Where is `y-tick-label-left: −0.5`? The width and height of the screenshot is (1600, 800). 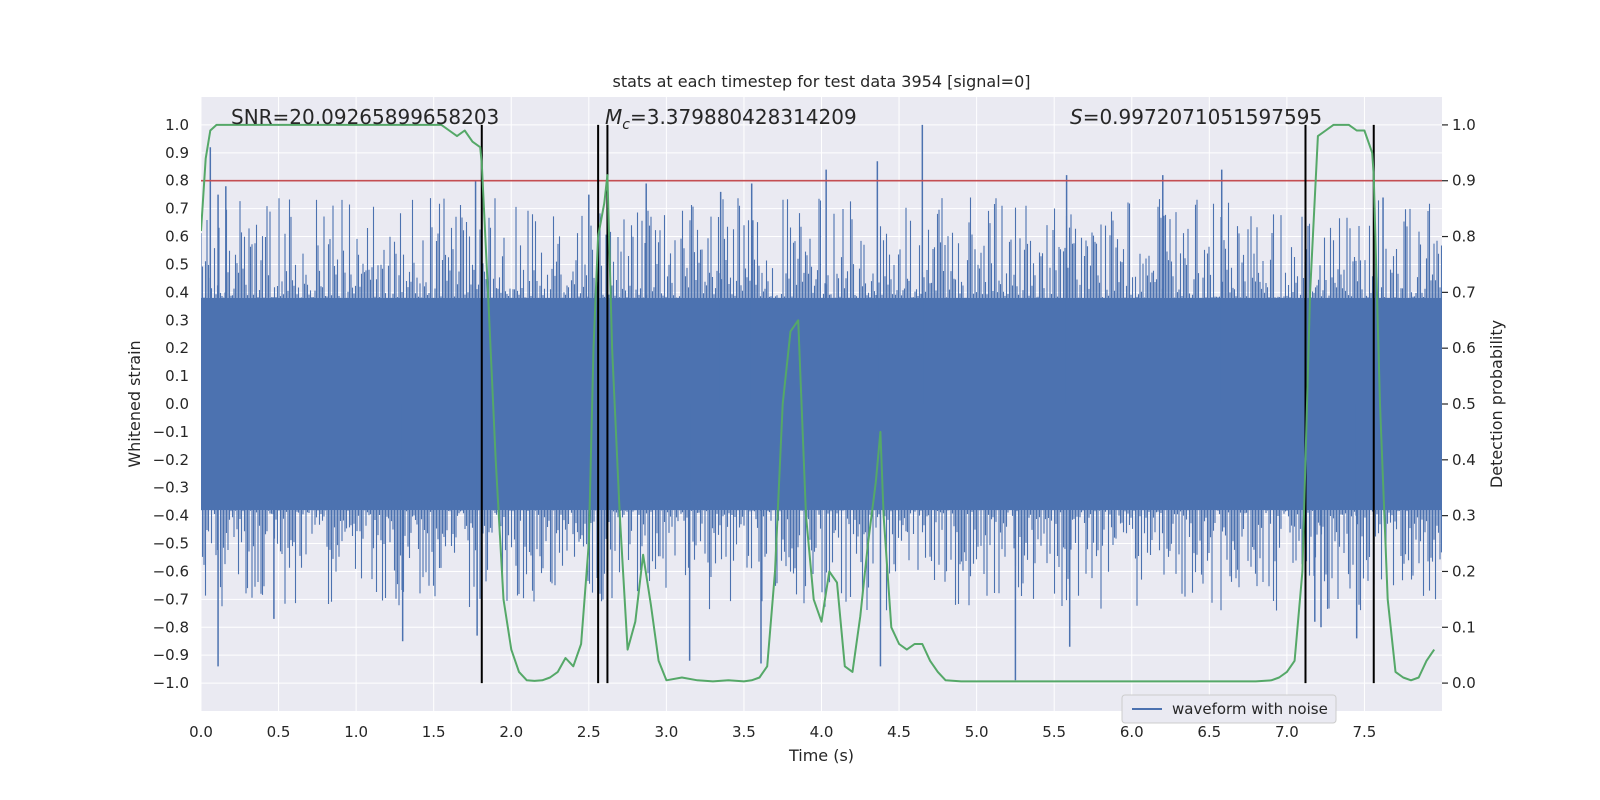 y-tick-label-left: −0.5 is located at coordinates (171, 544).